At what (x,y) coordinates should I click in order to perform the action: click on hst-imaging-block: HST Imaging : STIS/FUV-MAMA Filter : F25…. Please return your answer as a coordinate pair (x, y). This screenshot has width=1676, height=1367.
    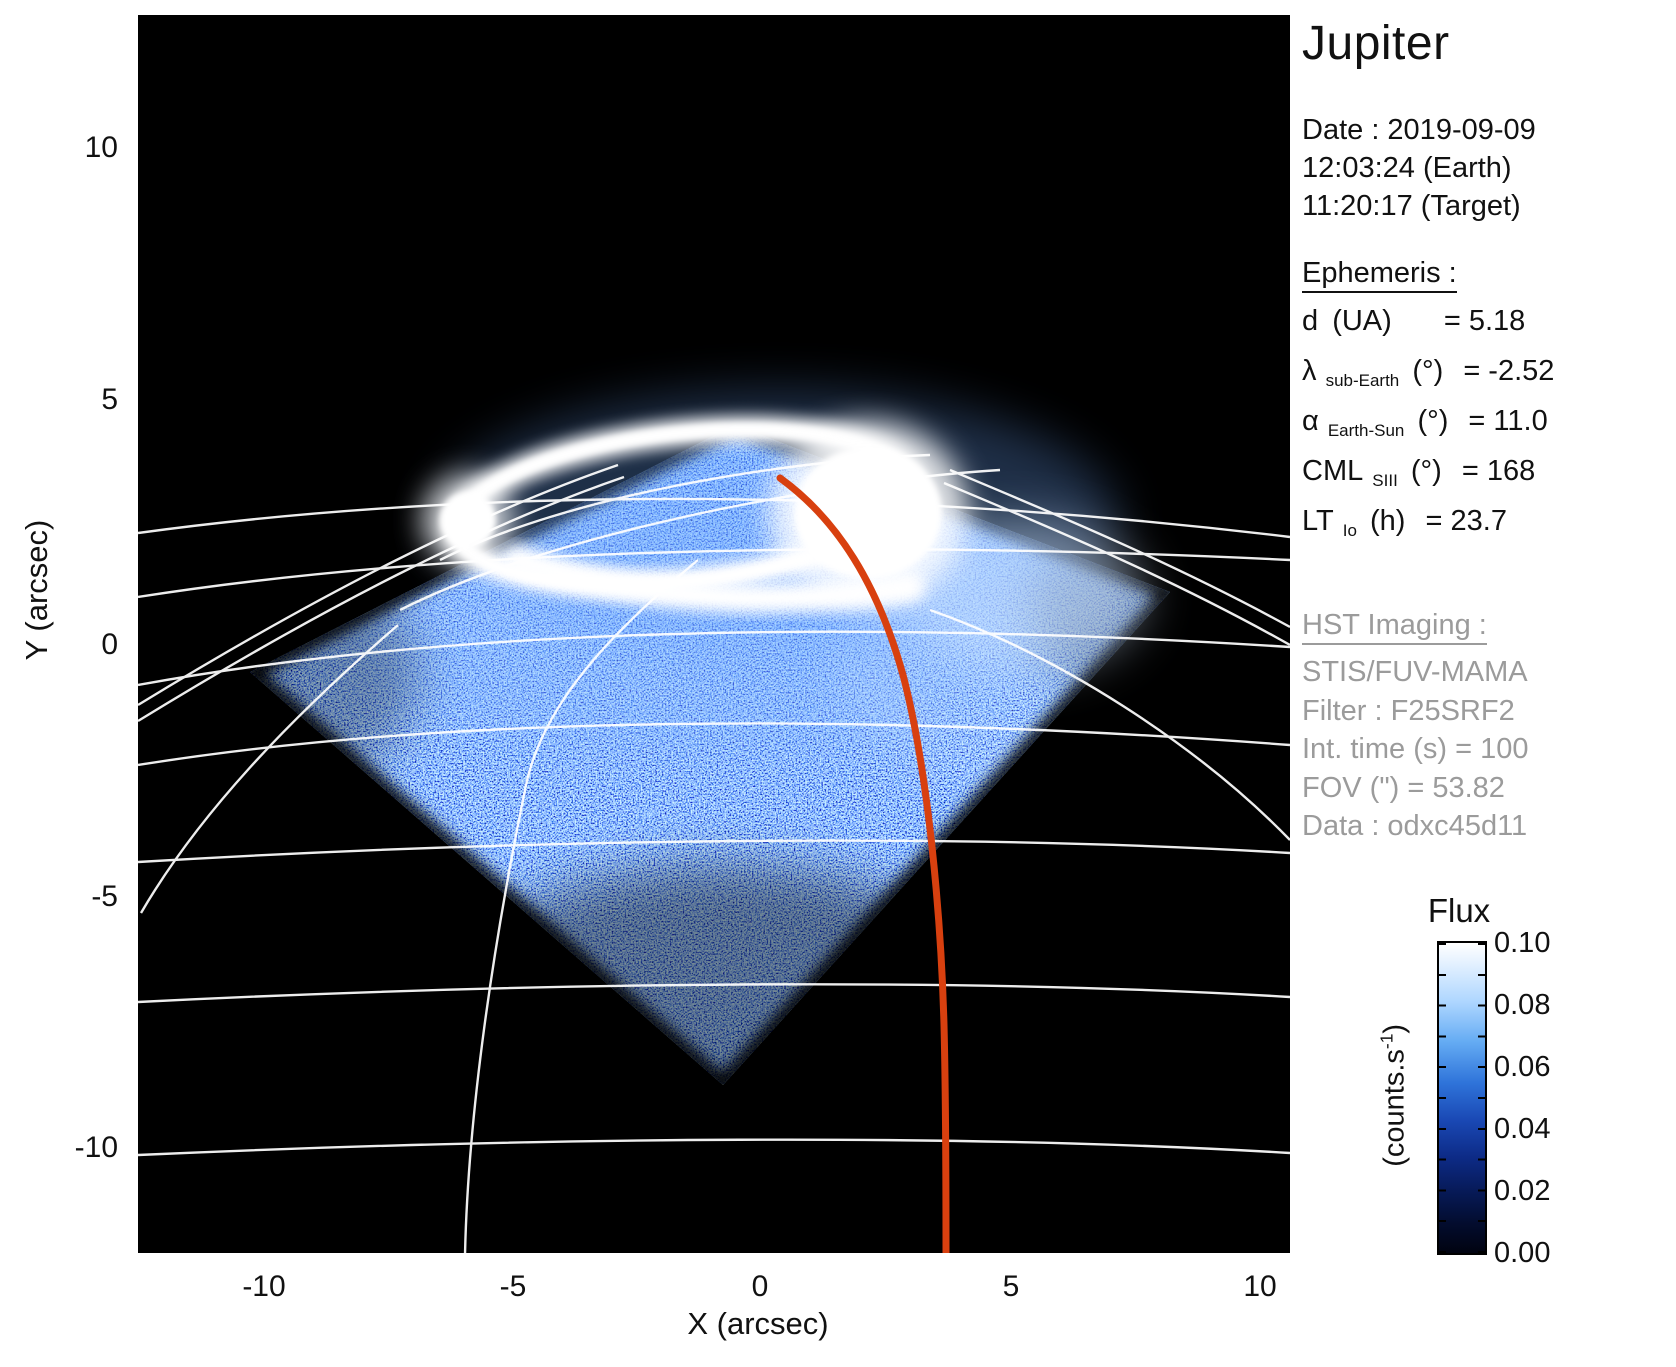
    Looking at the image, I should click on (1488, 711).